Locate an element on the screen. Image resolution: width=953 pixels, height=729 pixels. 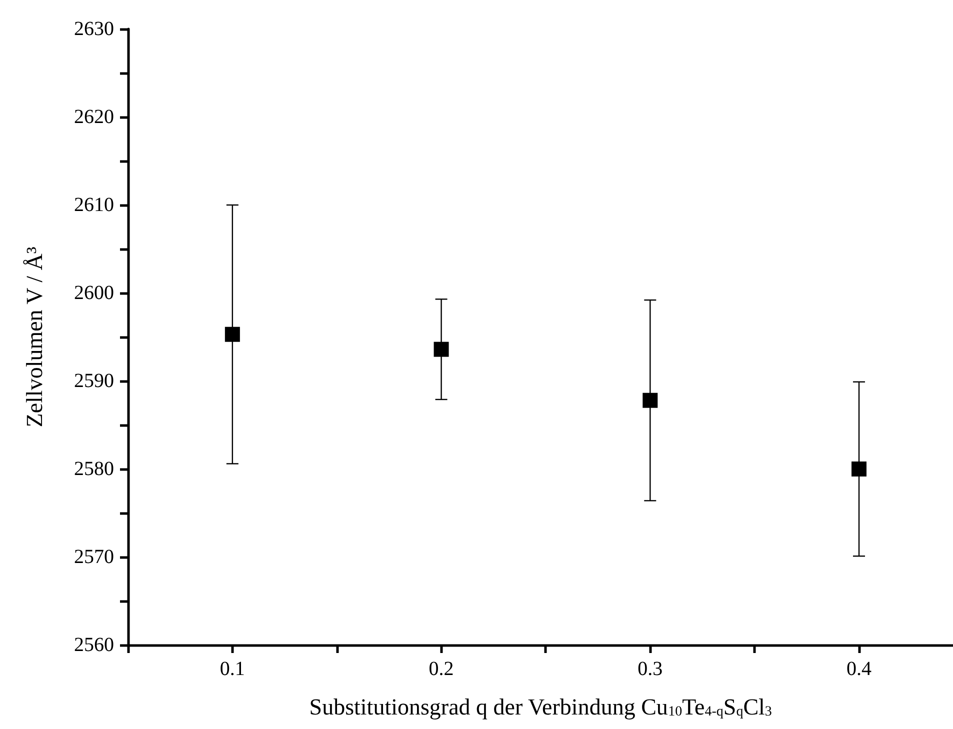
y-axis-title: Zellvolumen V / Å³ is located at coordinates (34, 337).